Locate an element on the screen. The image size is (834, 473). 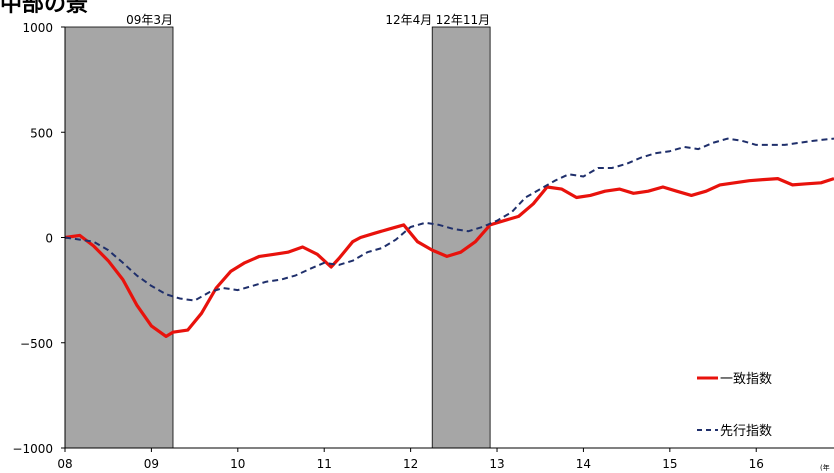
x-tick-label: 09 is located at coordinates (151, 464).